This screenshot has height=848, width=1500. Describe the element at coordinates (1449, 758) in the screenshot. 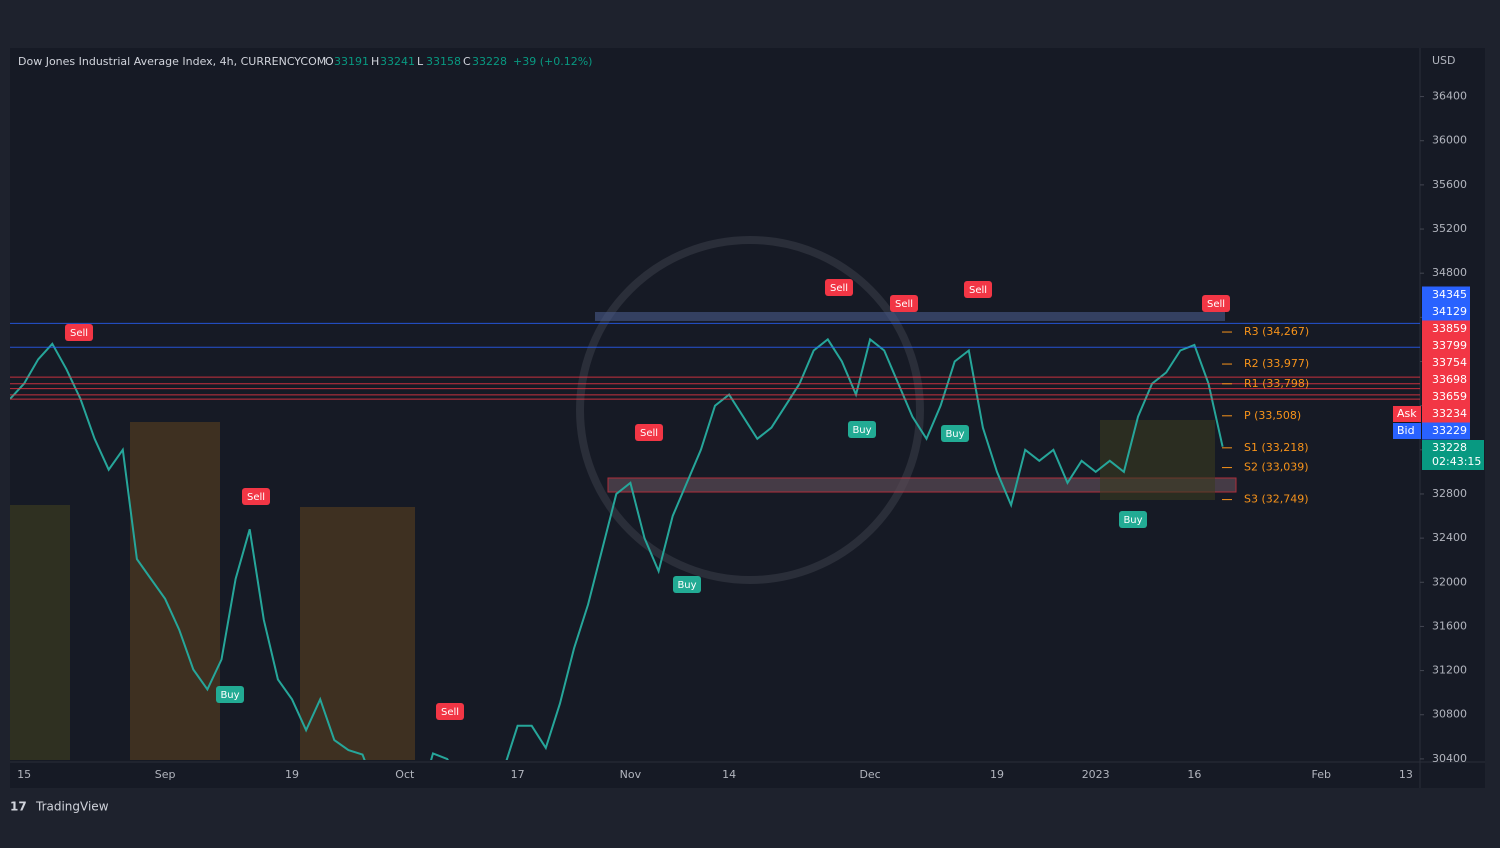

I see `y-tick-label: 30400` at that location.